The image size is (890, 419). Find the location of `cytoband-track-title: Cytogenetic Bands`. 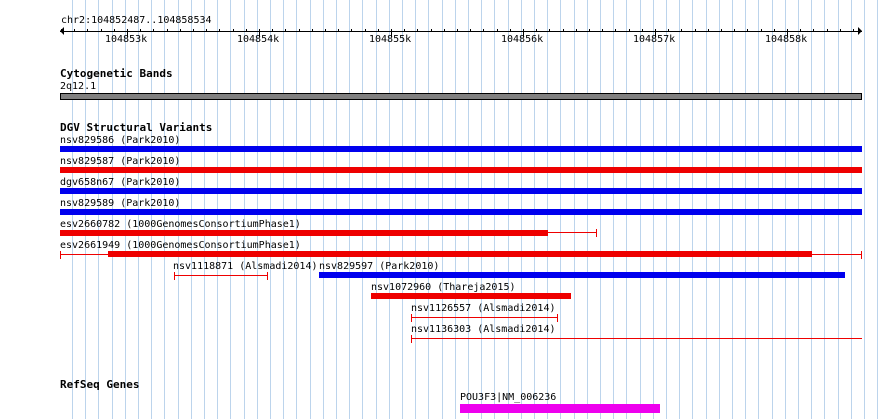

cytoband-track-title: Cytogenetic Bands is located at coordinates (116, 73).